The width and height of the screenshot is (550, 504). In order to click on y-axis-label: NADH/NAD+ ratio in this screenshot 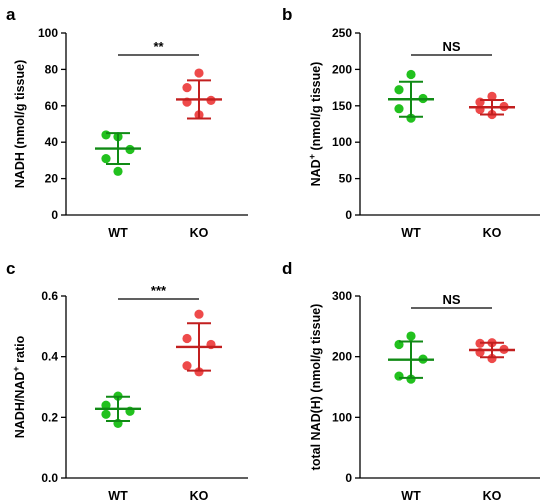, I will do `click(19, 386)`.